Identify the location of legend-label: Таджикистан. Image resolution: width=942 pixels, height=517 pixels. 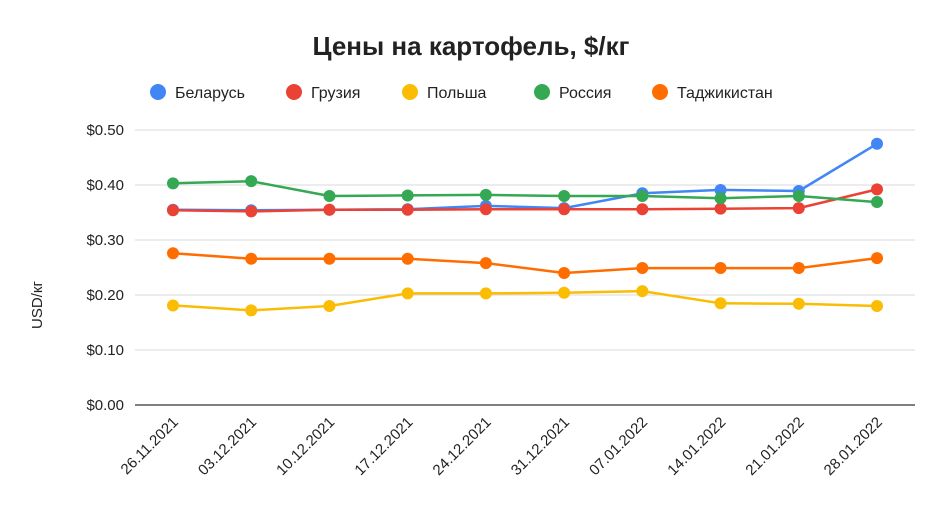
(725, 93).